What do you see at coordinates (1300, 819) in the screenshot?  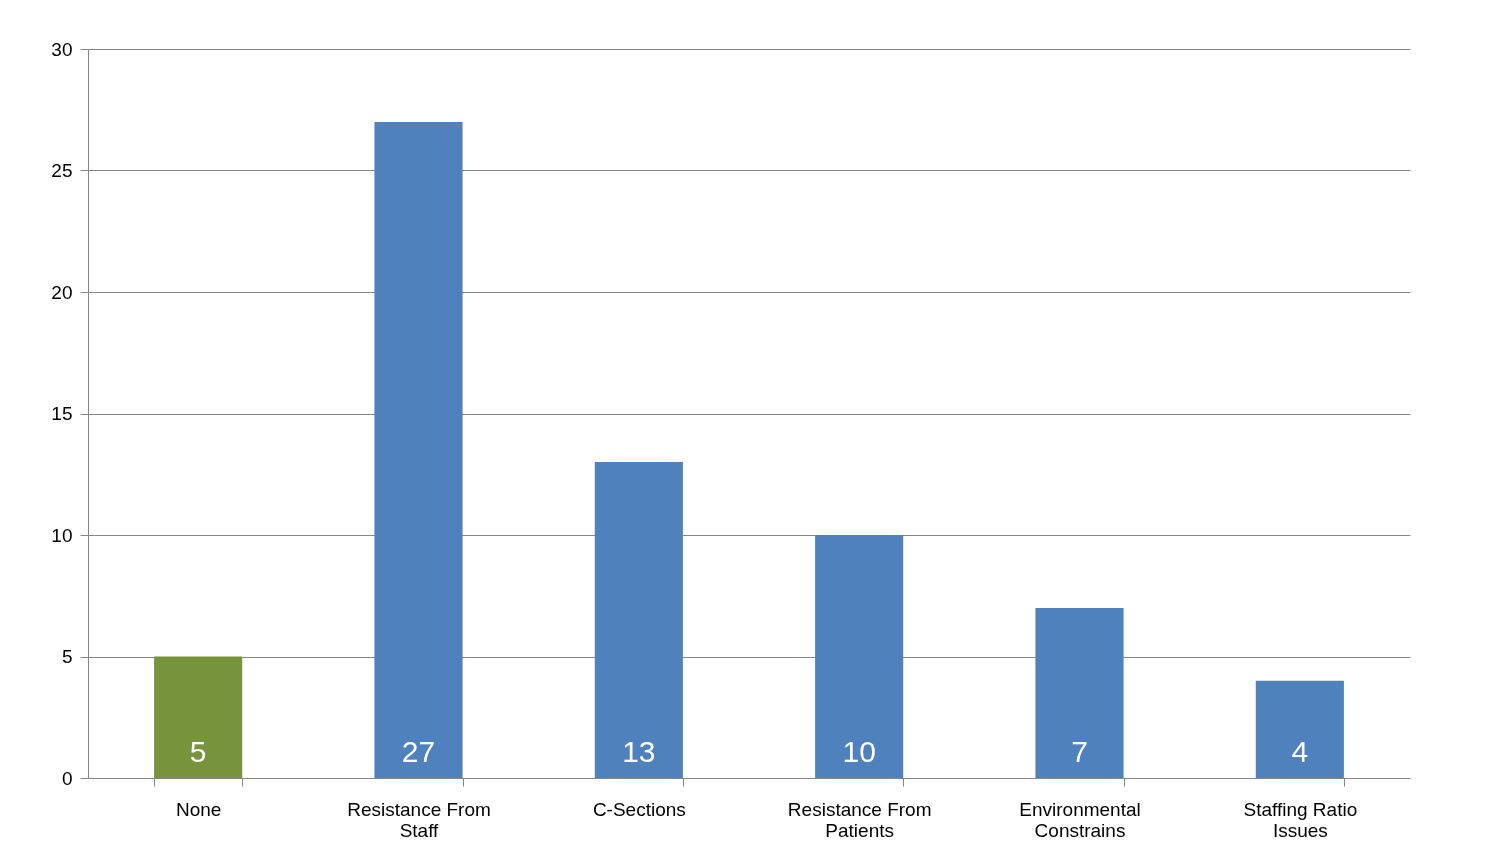 I see `x-tick-label: Staffing Ratio Issues` at bounding box center [1300, 819].